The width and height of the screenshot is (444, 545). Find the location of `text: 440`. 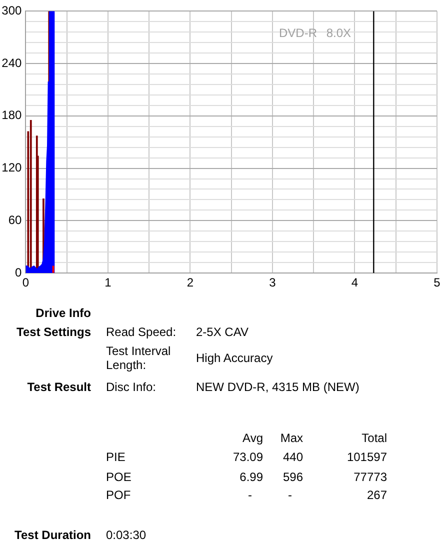

text: 440 is located at coordinates (292, 457).